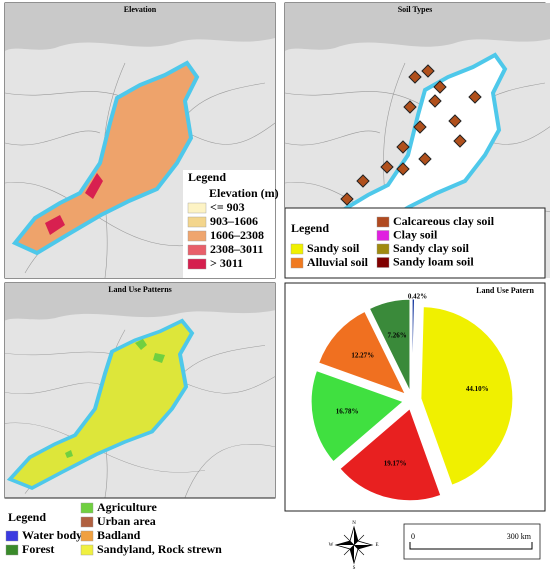 This screenshot has width=550, height=583. What do you see at coordinates (354, 568) in the screenshot?
I see `compass-label: S` at bounding box center [354, 568].